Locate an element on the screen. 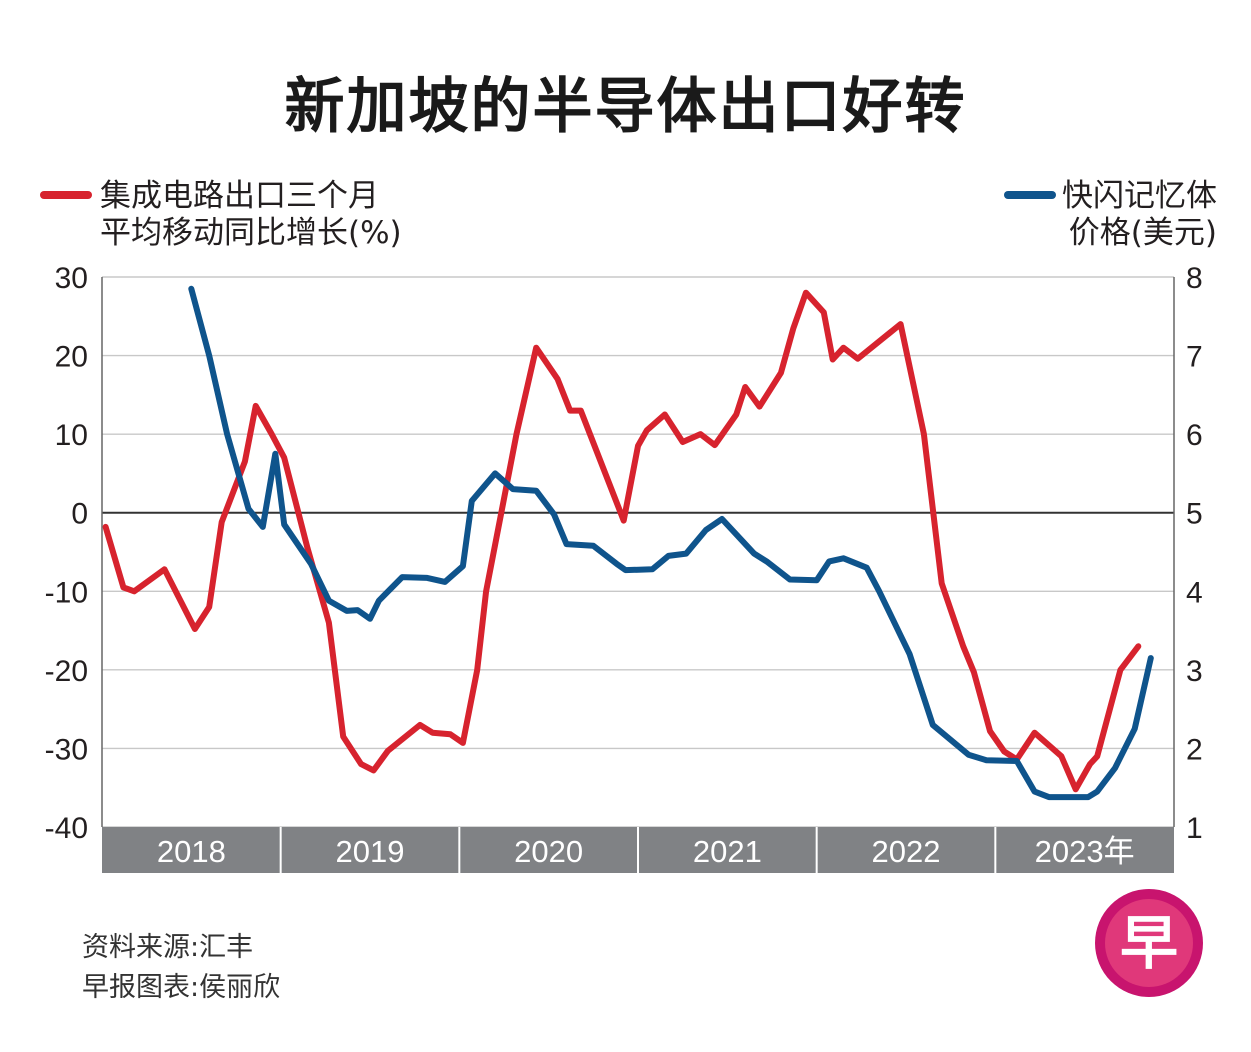 Image resolution: width=1251 pixels, height=1052 pixels. year-label: 2021 is located at coordinates (727, 851).